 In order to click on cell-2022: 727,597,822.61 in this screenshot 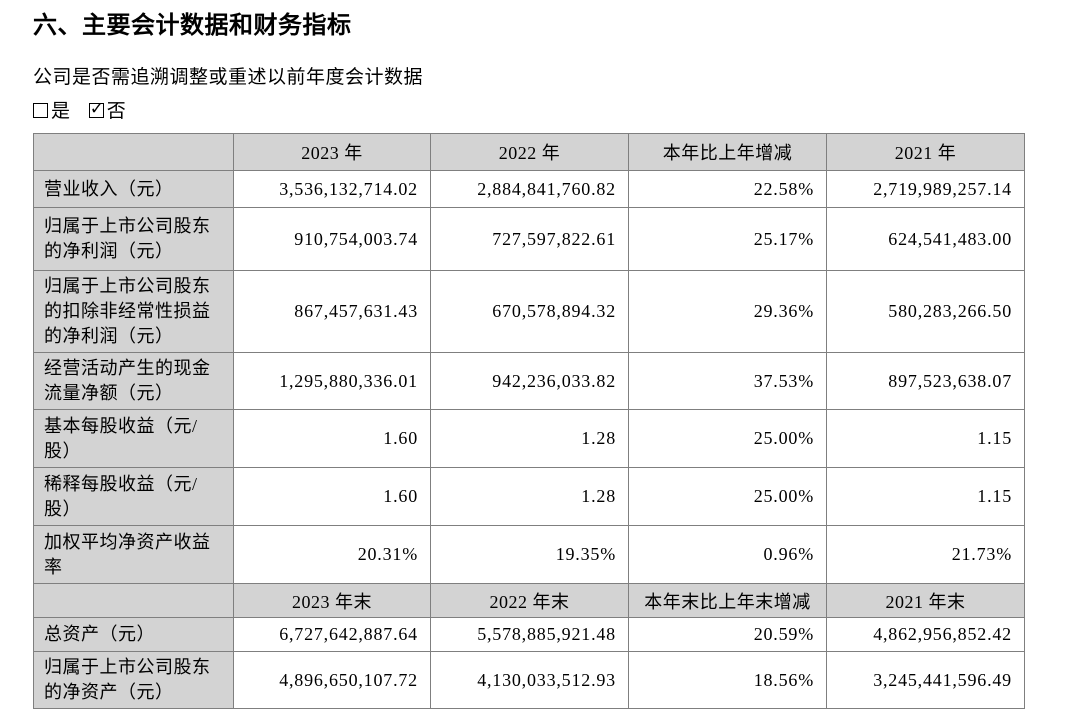, I will do `click(529, 239)`.